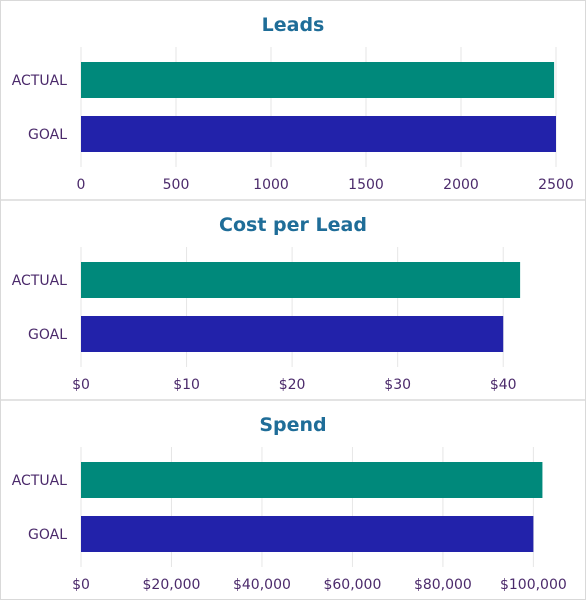 The image size is (586, 600). What do you see at coordinates (47, 535) in the screenshot?
I see `spend-category-label-goal: GOAL` at bounding box center [47, 535].